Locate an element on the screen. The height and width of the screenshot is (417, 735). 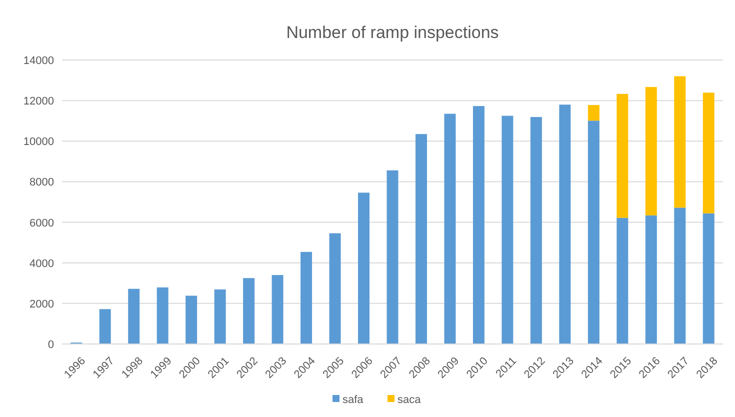
y-tick-label: 4000 is located at coordinates (42, 264).